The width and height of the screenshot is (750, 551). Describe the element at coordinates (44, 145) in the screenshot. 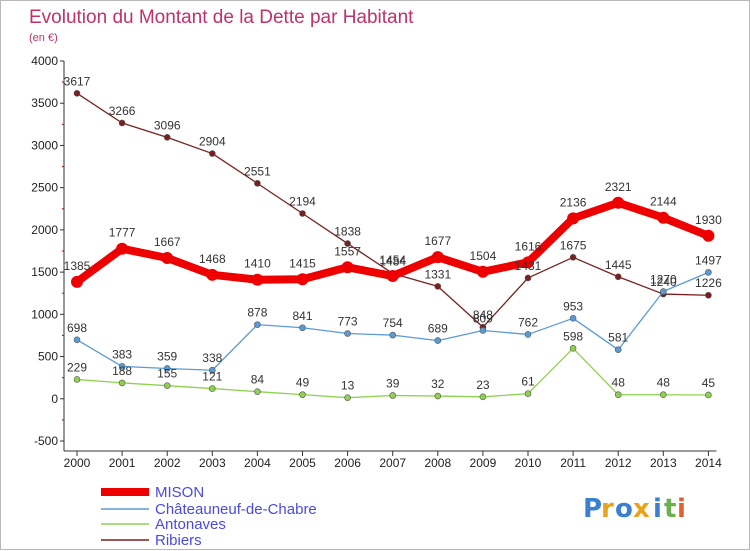

I see `y-tick-label: 3000` at that location.